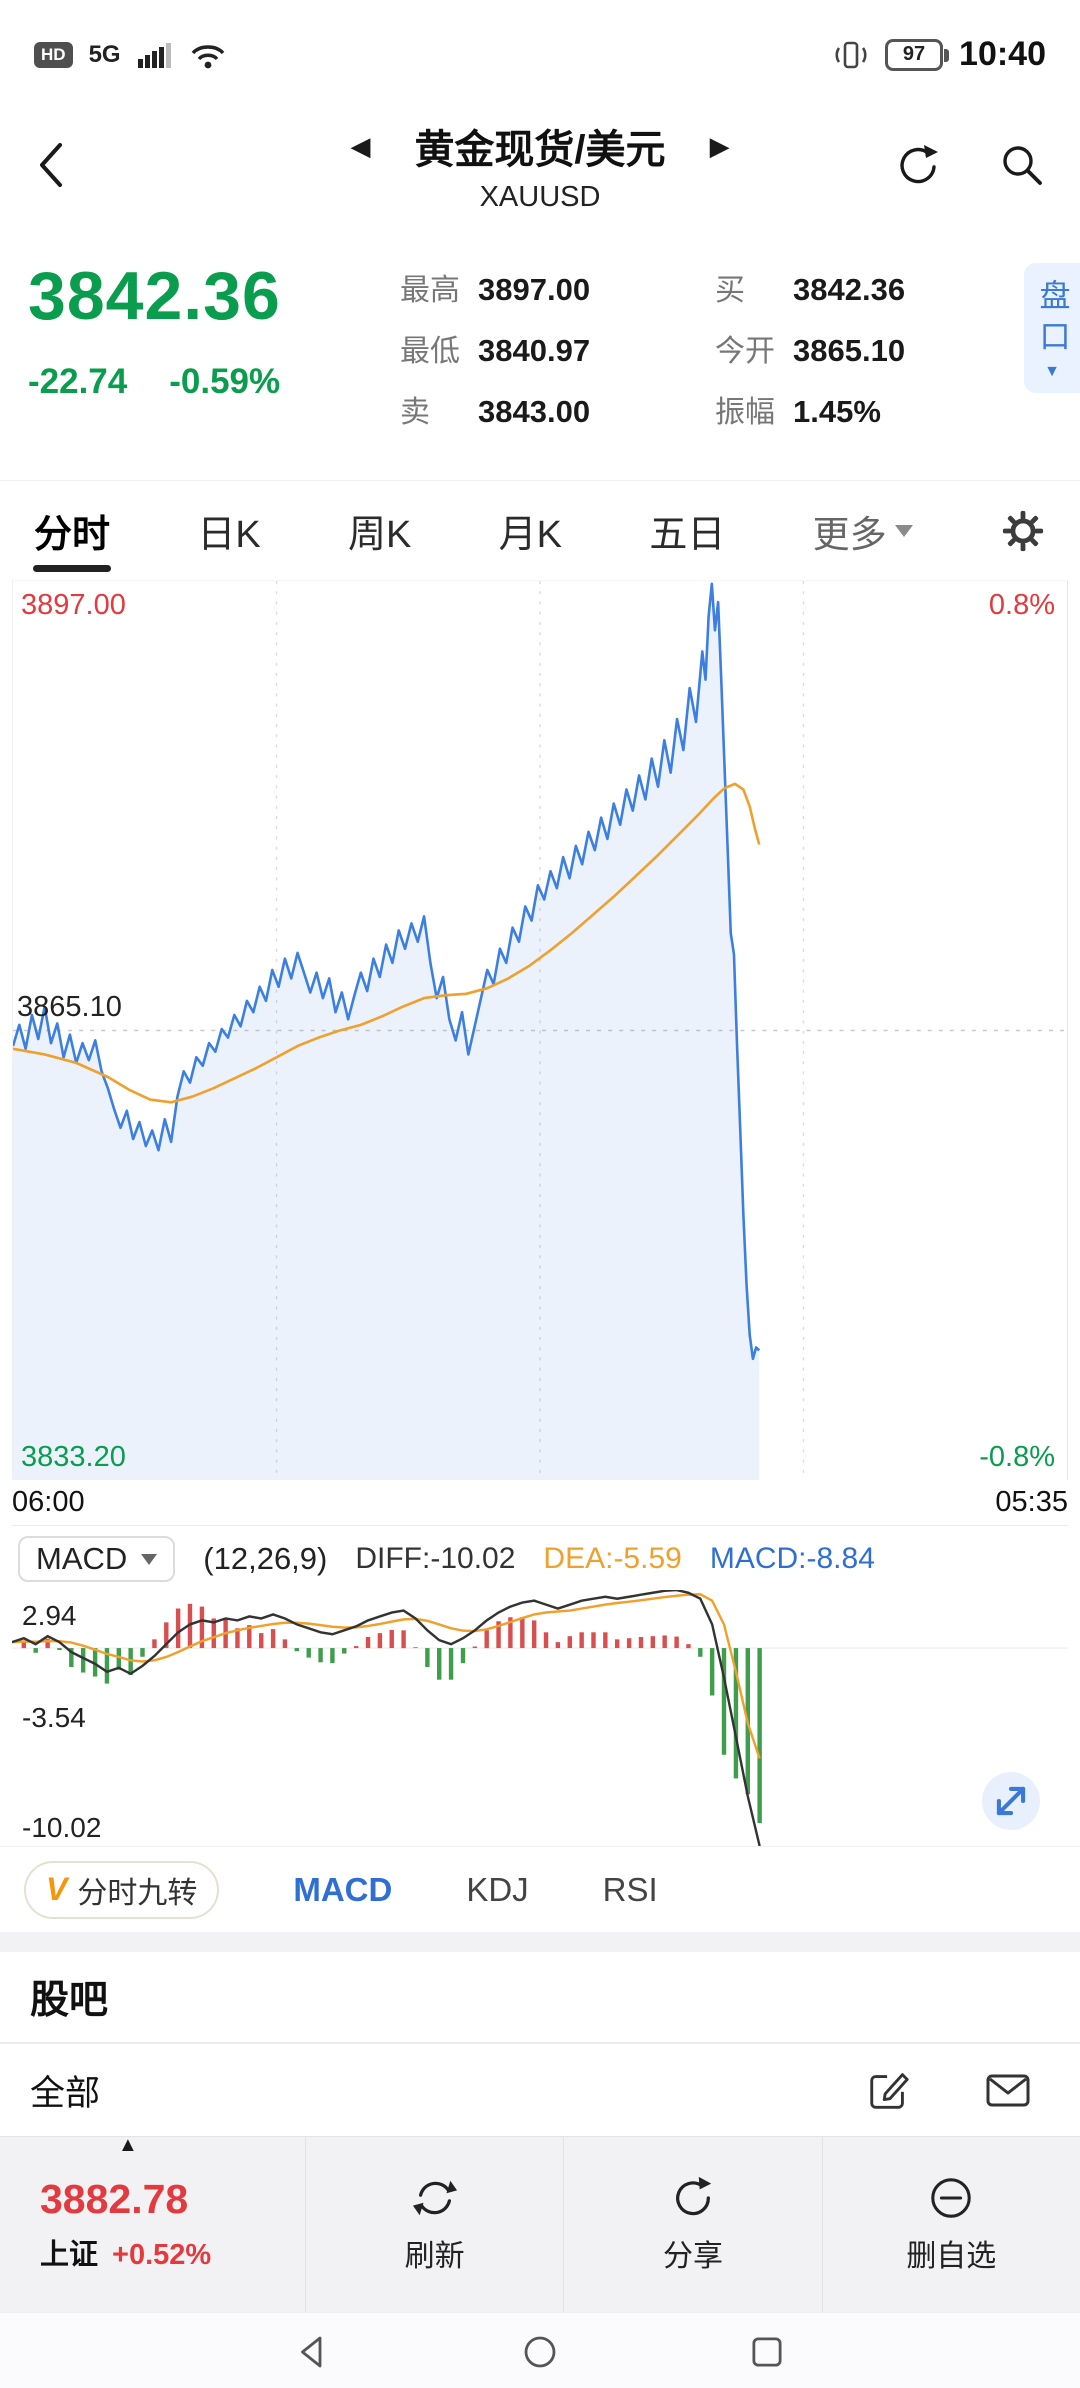 Image resolution: width=1080 pixels, height=2388 pixels. Describe the element at coordinates (1011, 1801) in the screenshot. I see `expand-fullscreen-button` at that location.